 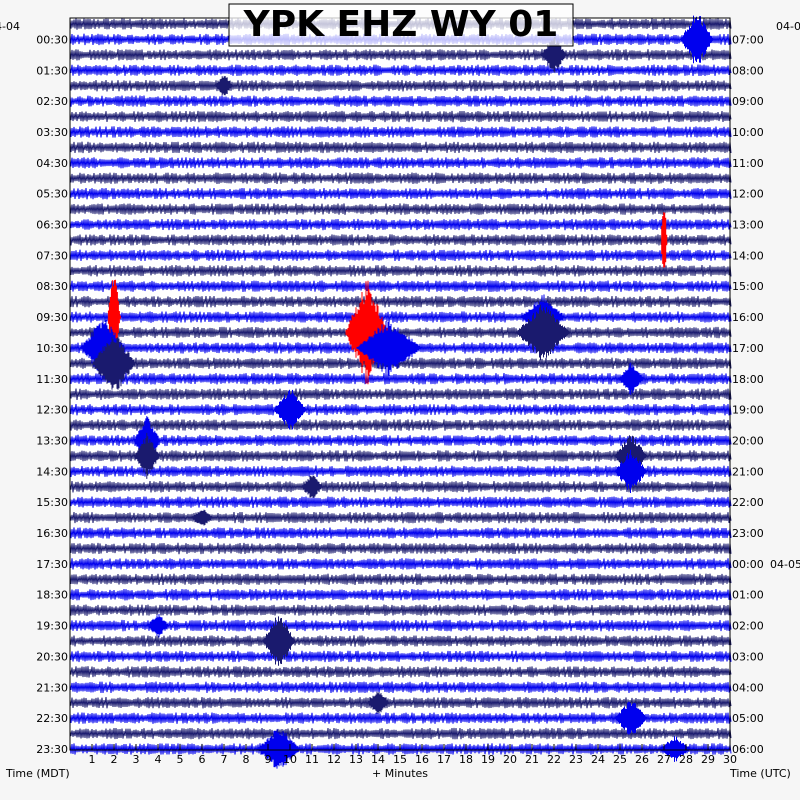 I want to click on right-hour-label: 11:00, so click(x=748, y=163).